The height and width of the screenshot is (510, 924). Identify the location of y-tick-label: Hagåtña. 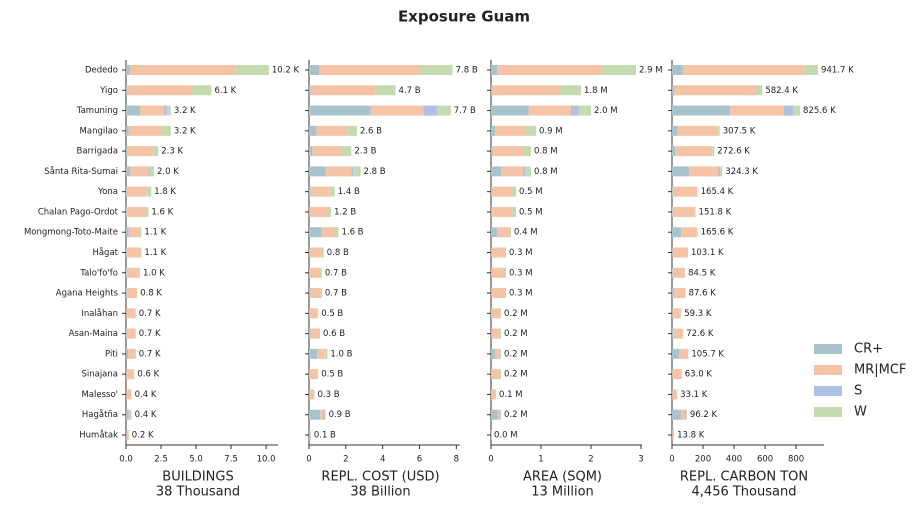
(100, 414).